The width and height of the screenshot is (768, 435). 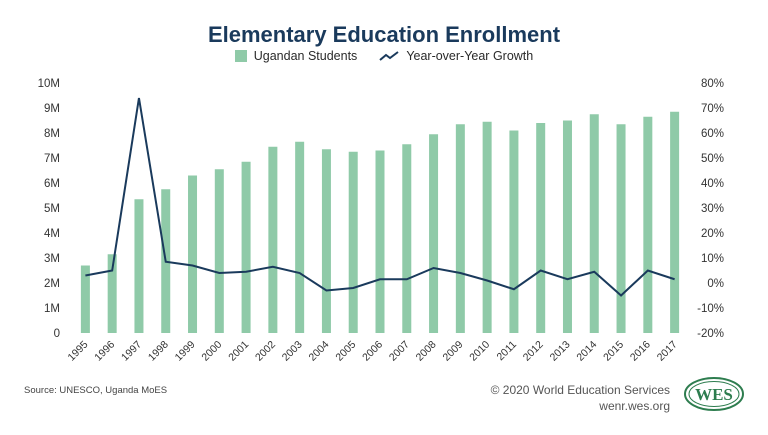 I want to click on wes-logo: WES, so click(x=714, y=394).